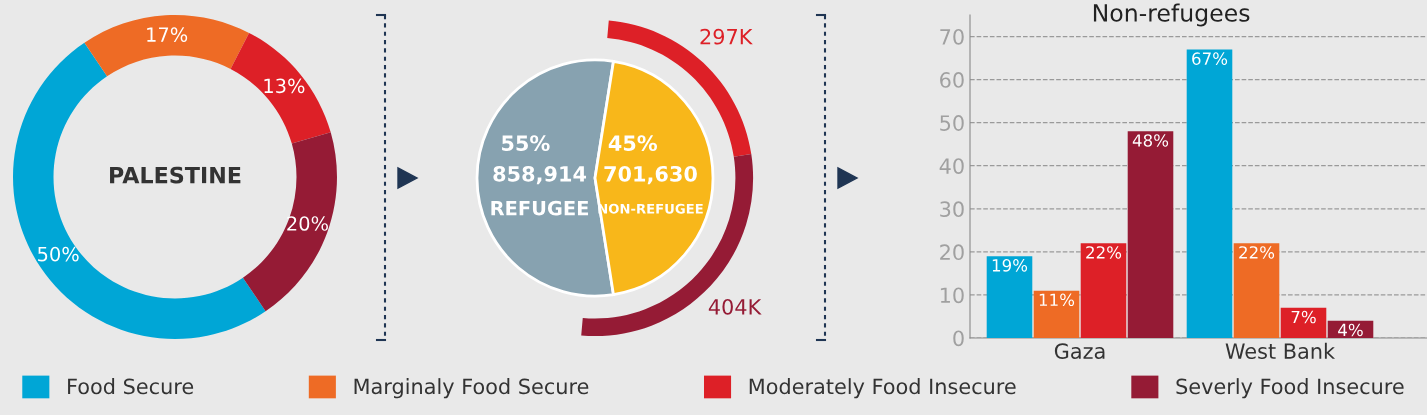 This screenshot has height=415, width=1427. I want to click on slice-label: REFUGEE, so click(540, 208).